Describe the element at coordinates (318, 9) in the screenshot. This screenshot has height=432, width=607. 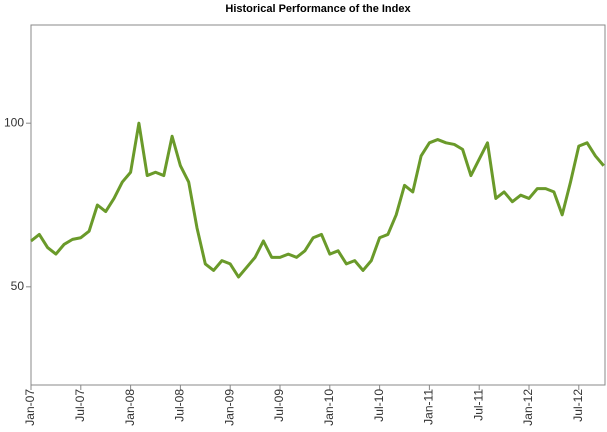
I see `chart-title: Historical Performance of the Index` at that location.